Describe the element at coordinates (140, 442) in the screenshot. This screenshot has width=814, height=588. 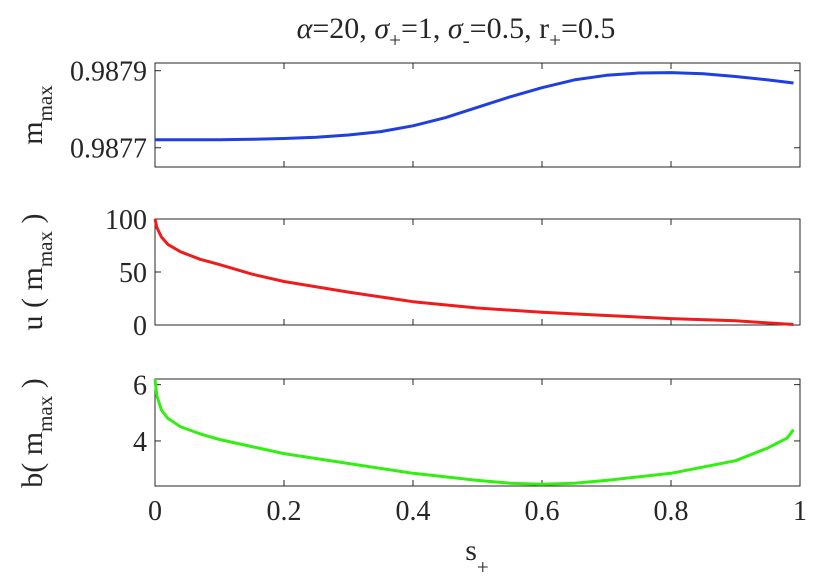
I see `ytick-label-b-0: 4` at that location.